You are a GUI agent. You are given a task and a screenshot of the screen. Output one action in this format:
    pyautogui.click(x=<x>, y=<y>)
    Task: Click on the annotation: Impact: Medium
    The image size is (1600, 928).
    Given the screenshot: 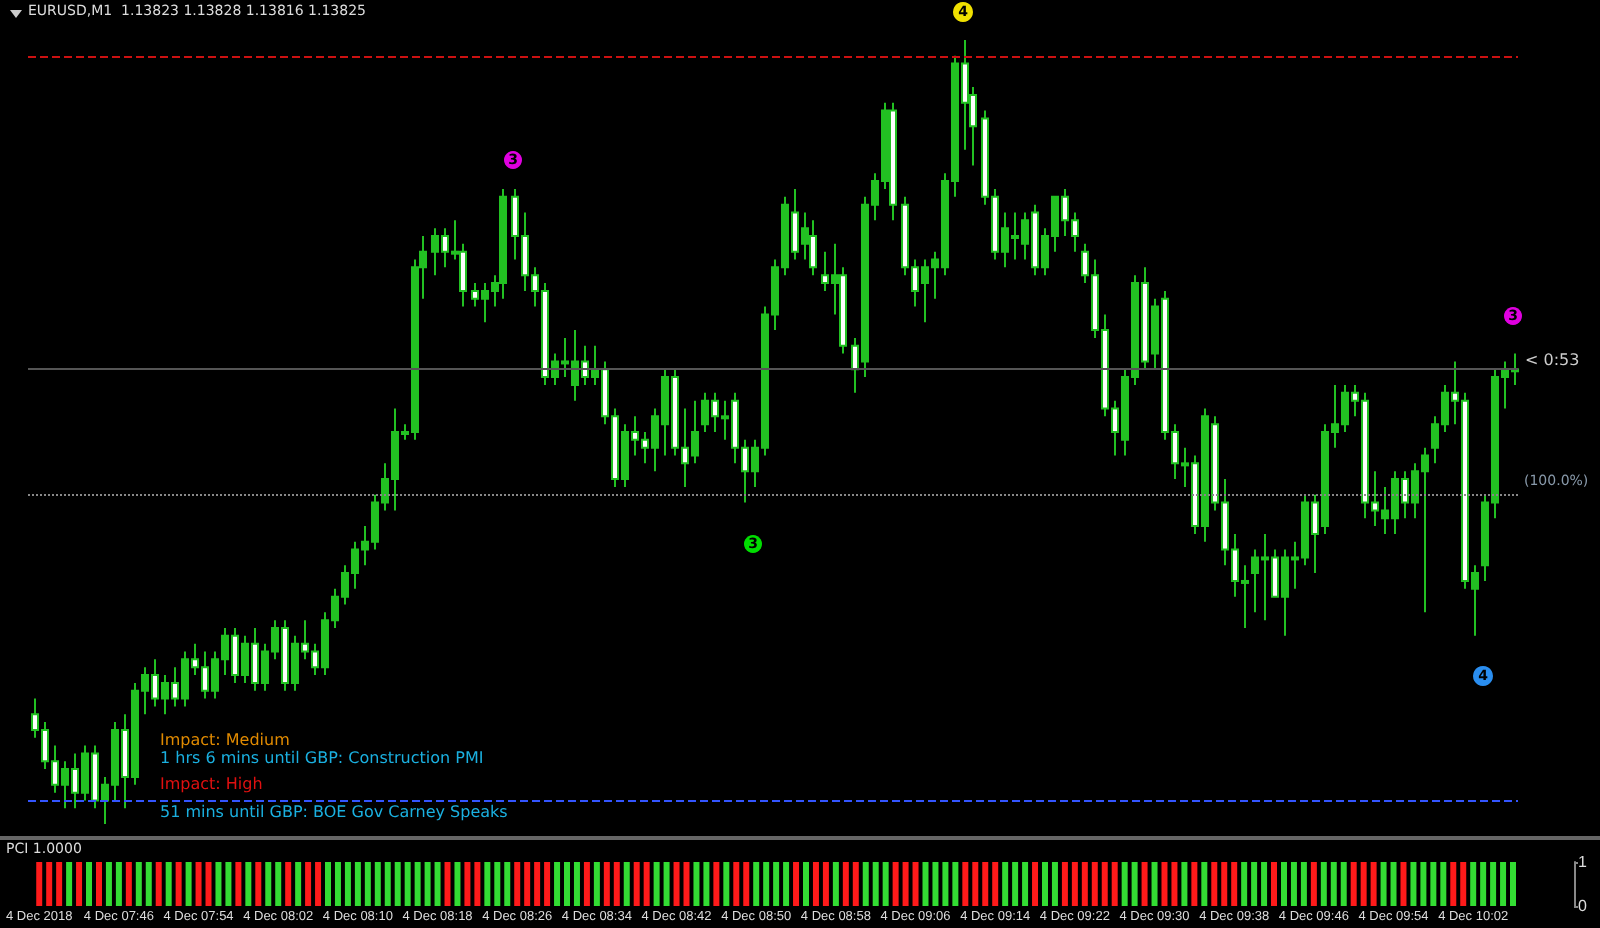 What is the action you would take?
    pyautogui.click(x=225, y=740)
    